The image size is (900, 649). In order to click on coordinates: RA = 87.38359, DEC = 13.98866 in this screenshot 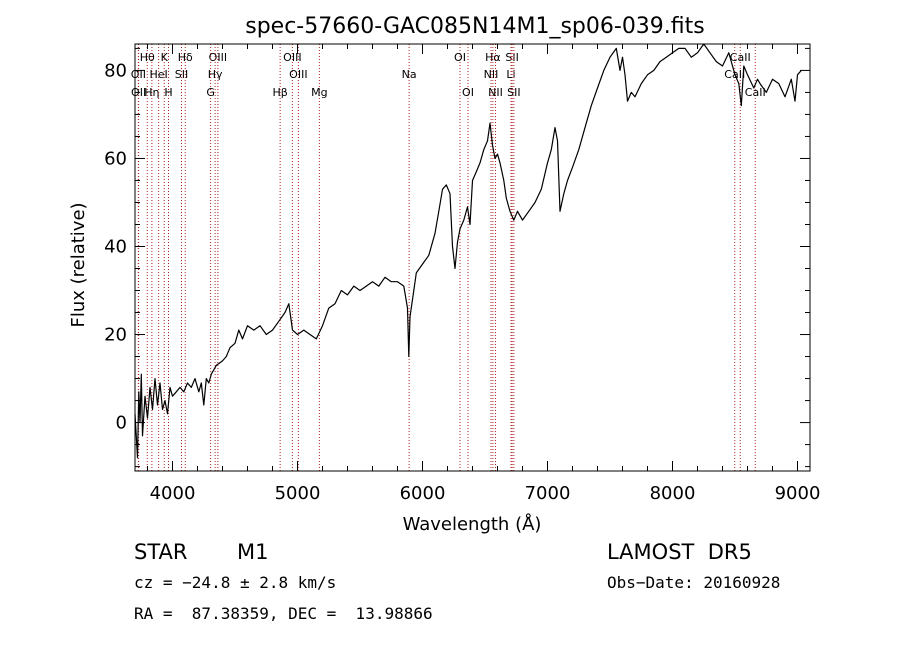, I will do `click(283, 613)`.